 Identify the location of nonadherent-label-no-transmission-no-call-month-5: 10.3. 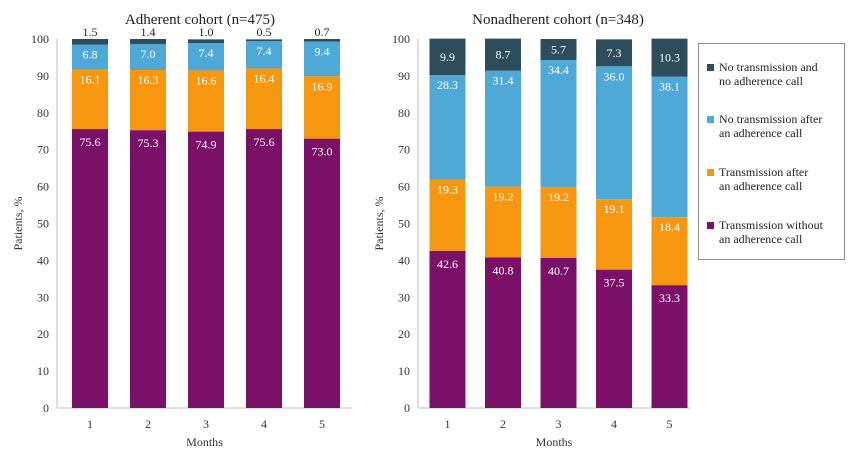
(669, 58).